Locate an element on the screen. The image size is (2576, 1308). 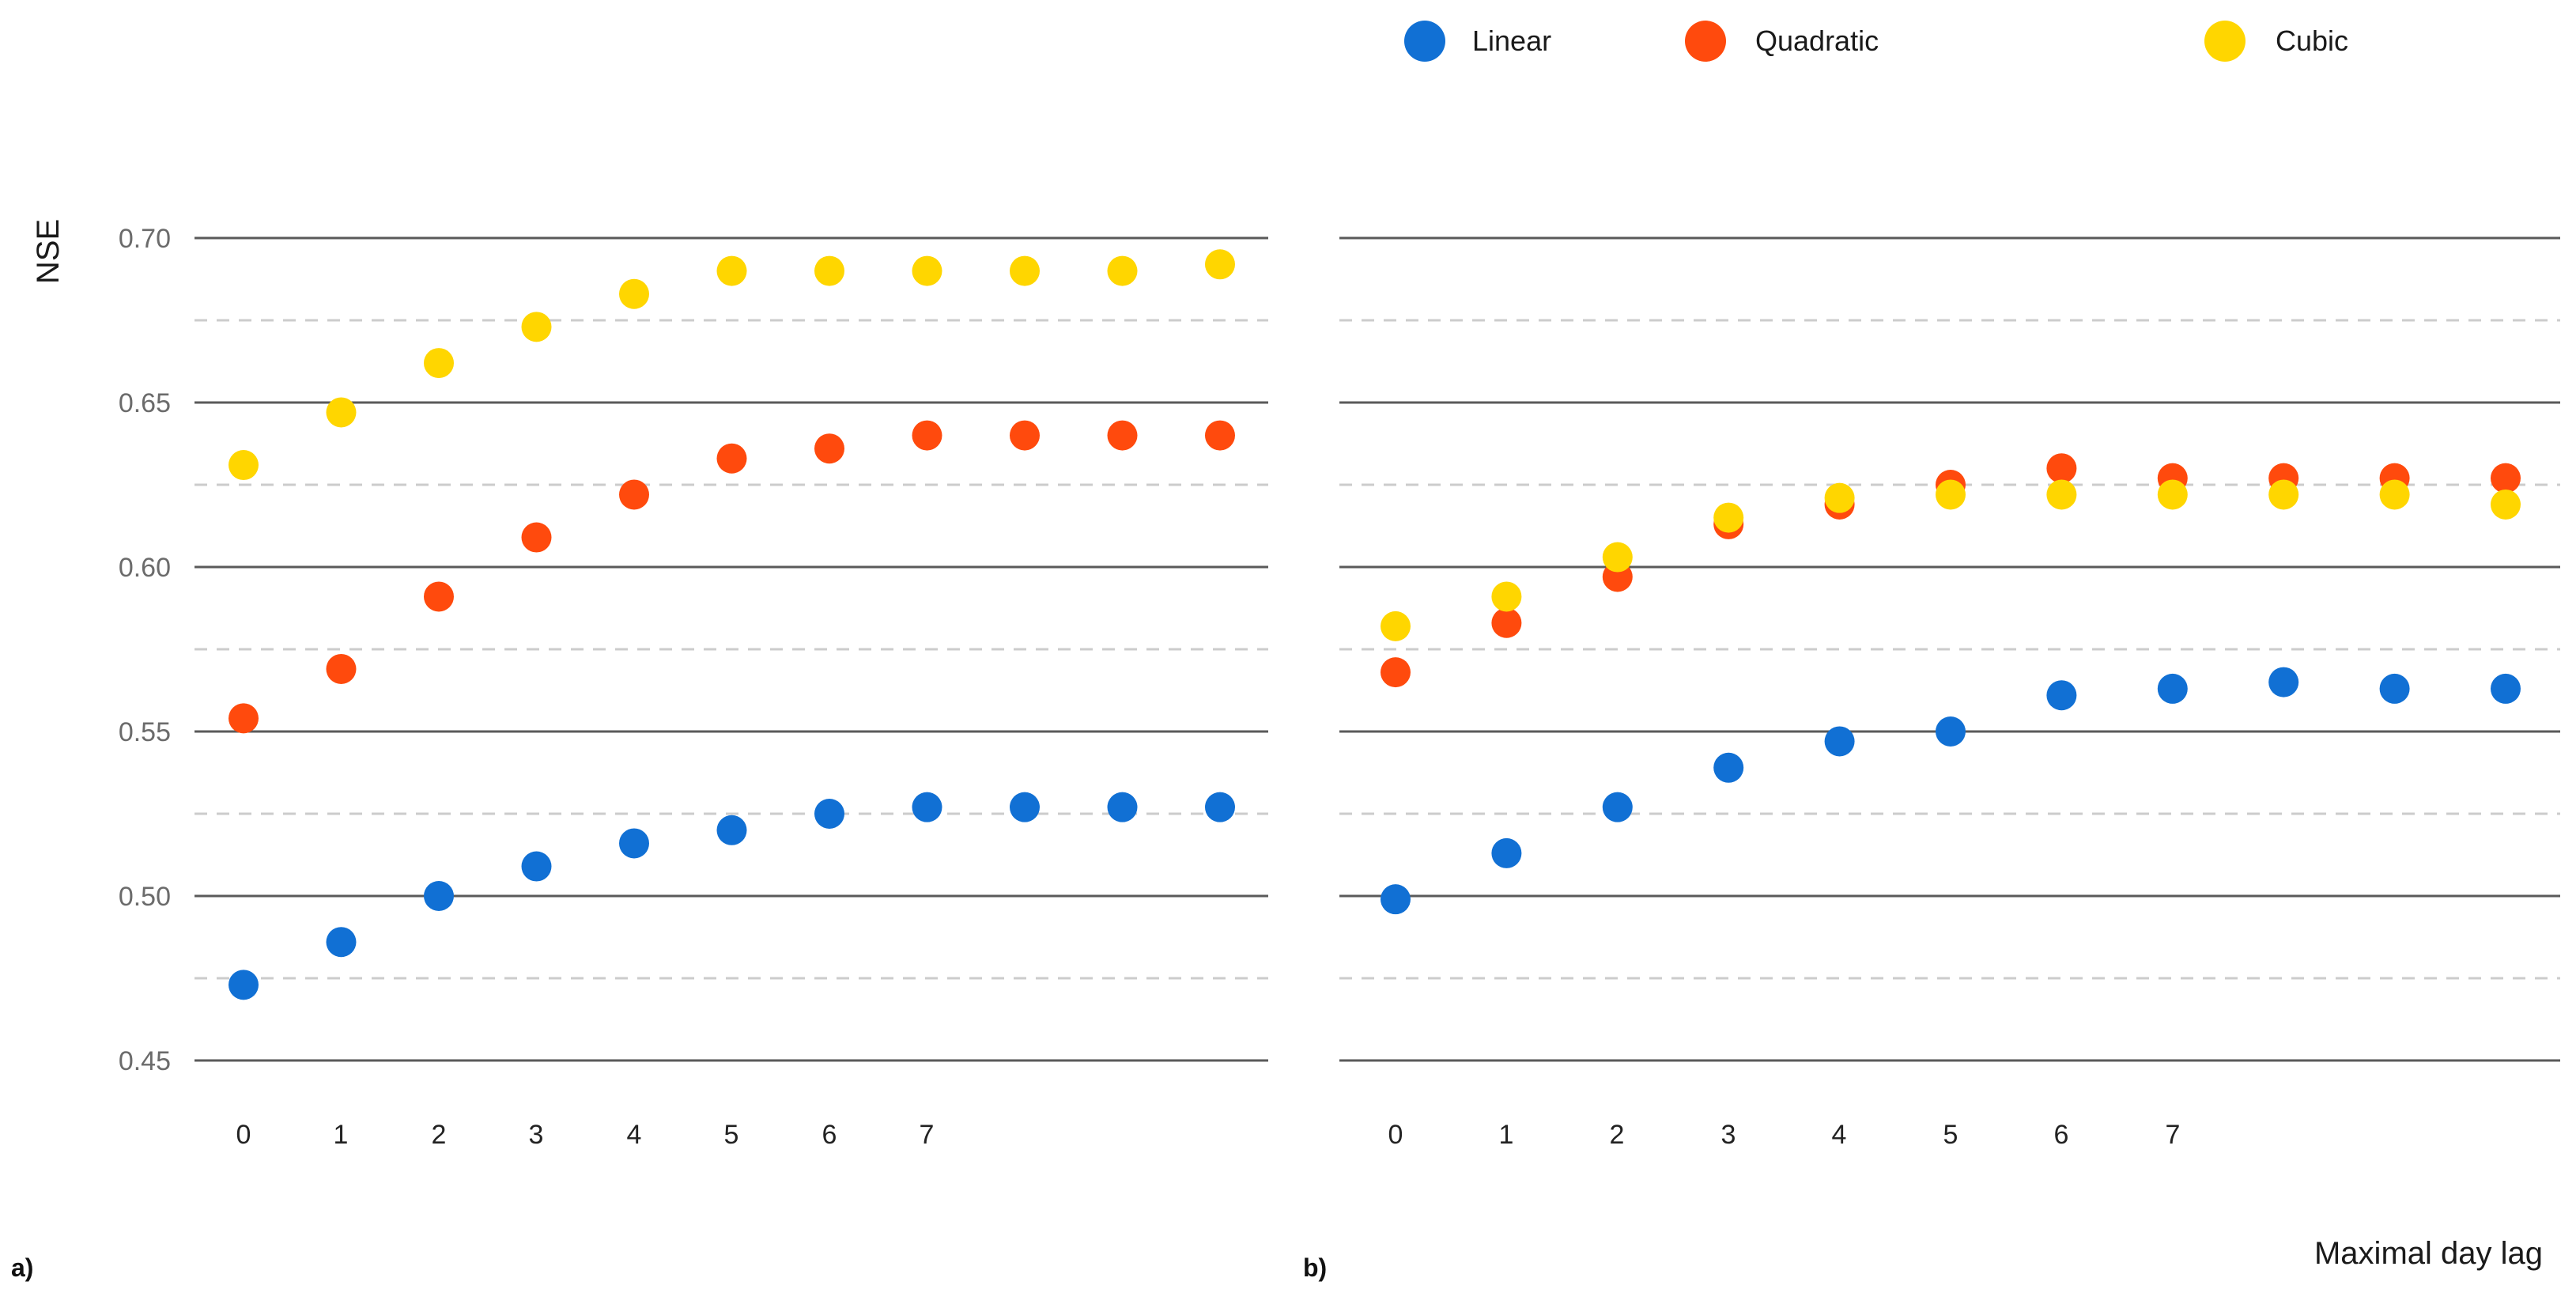
legend-label-quadratic: Quadratic is located at coordinates (1817, 41).